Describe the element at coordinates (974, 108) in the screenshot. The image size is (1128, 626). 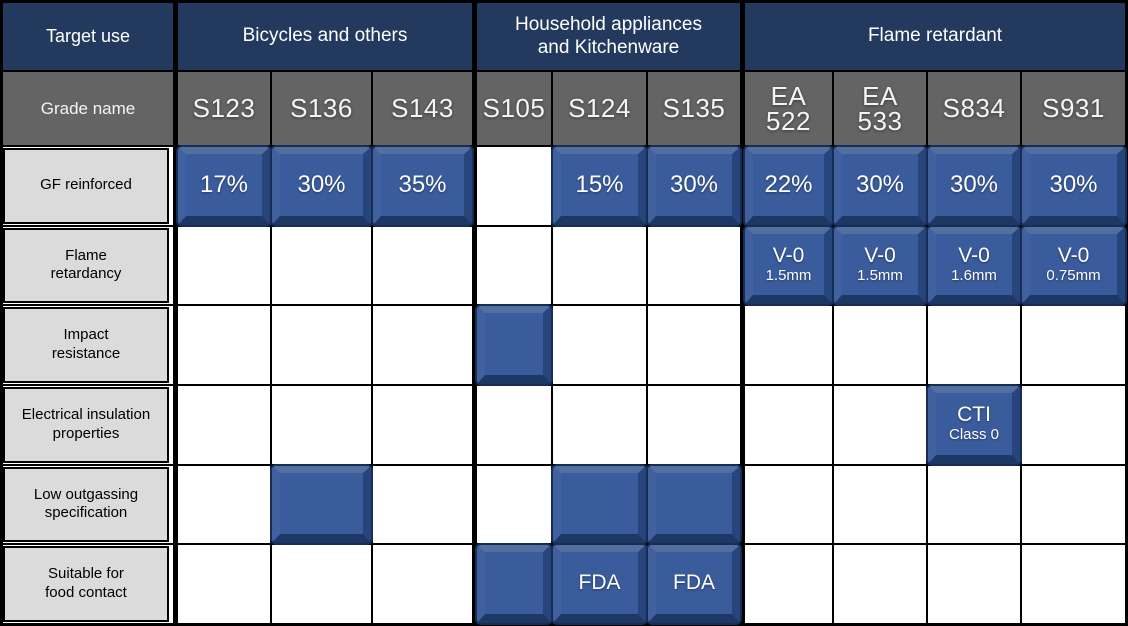
I see `grade-col-s834: S834` at that location.